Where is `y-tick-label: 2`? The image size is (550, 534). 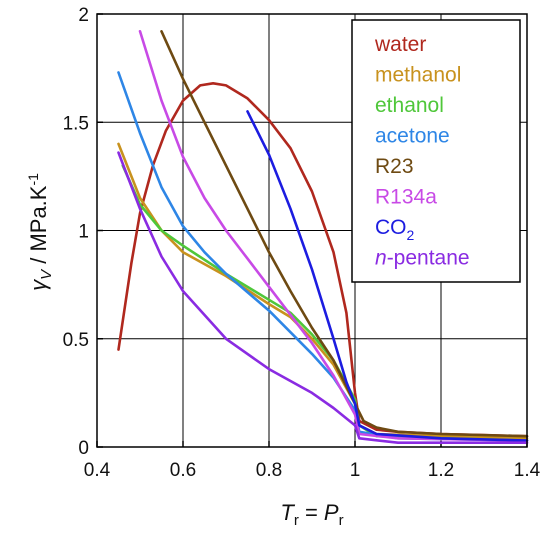
y-tick-label: 2 is located at coordinates (83, 15).